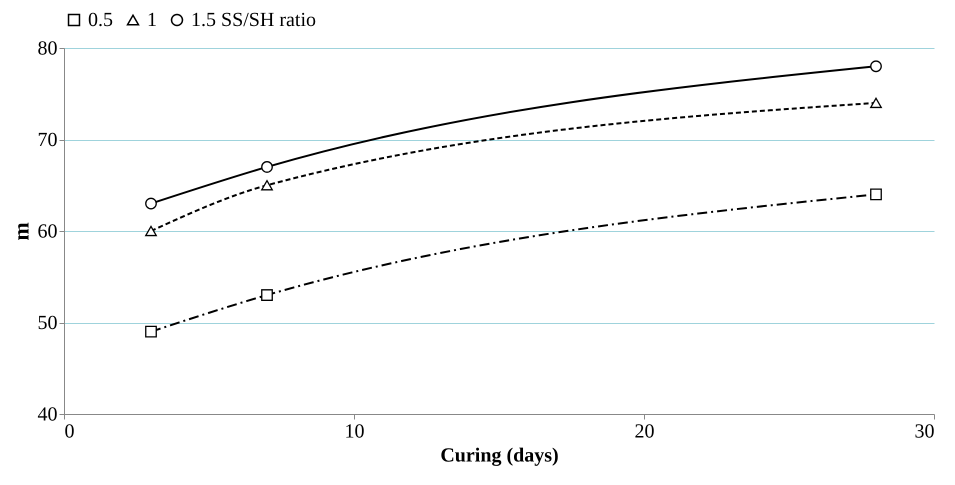 The image size is (955, 485). What do you see at coordinates (100, 20) in the screenshot?
I see `legend-label: 0.5` at bounding box center [100, 20].